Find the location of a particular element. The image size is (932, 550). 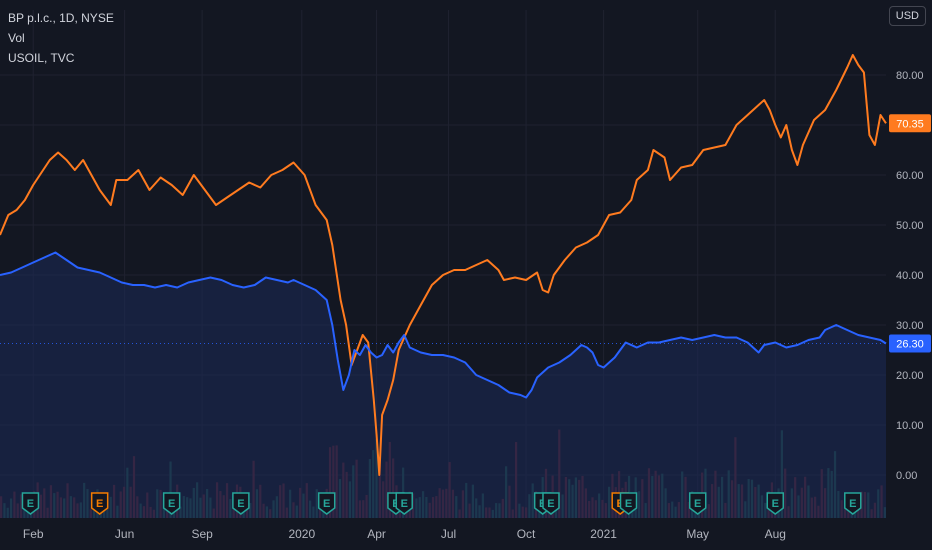

usoil-last-value-badge-bg is located at coordinates (910, 123).